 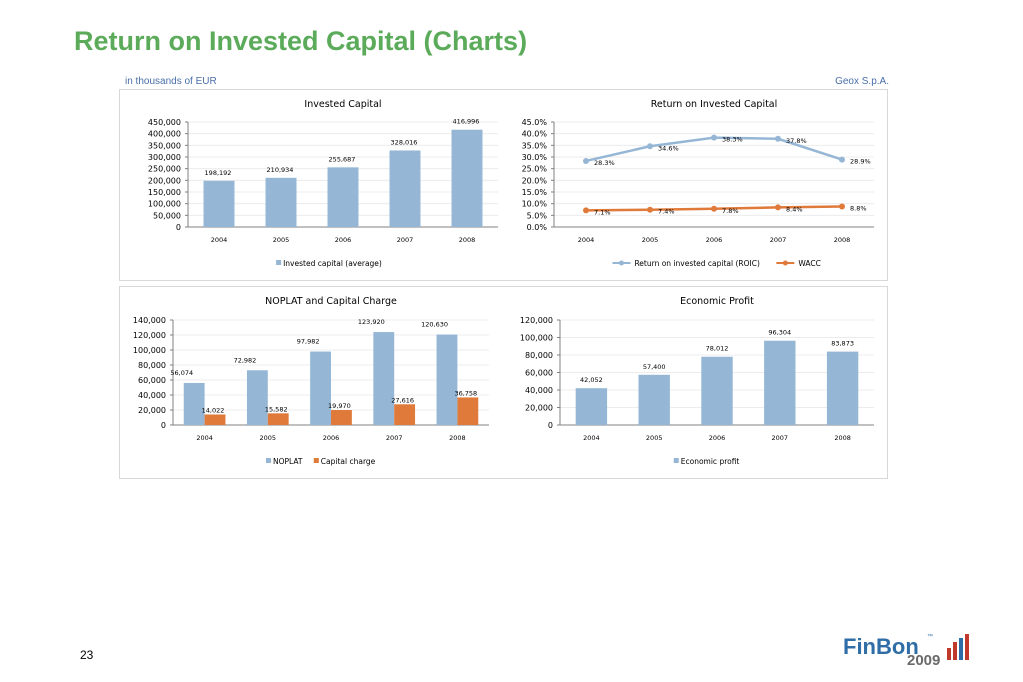 What do you see at coordinates (87, 655) in the screenshot?
I see `page-number: 23` at bounding box center [87, 655].